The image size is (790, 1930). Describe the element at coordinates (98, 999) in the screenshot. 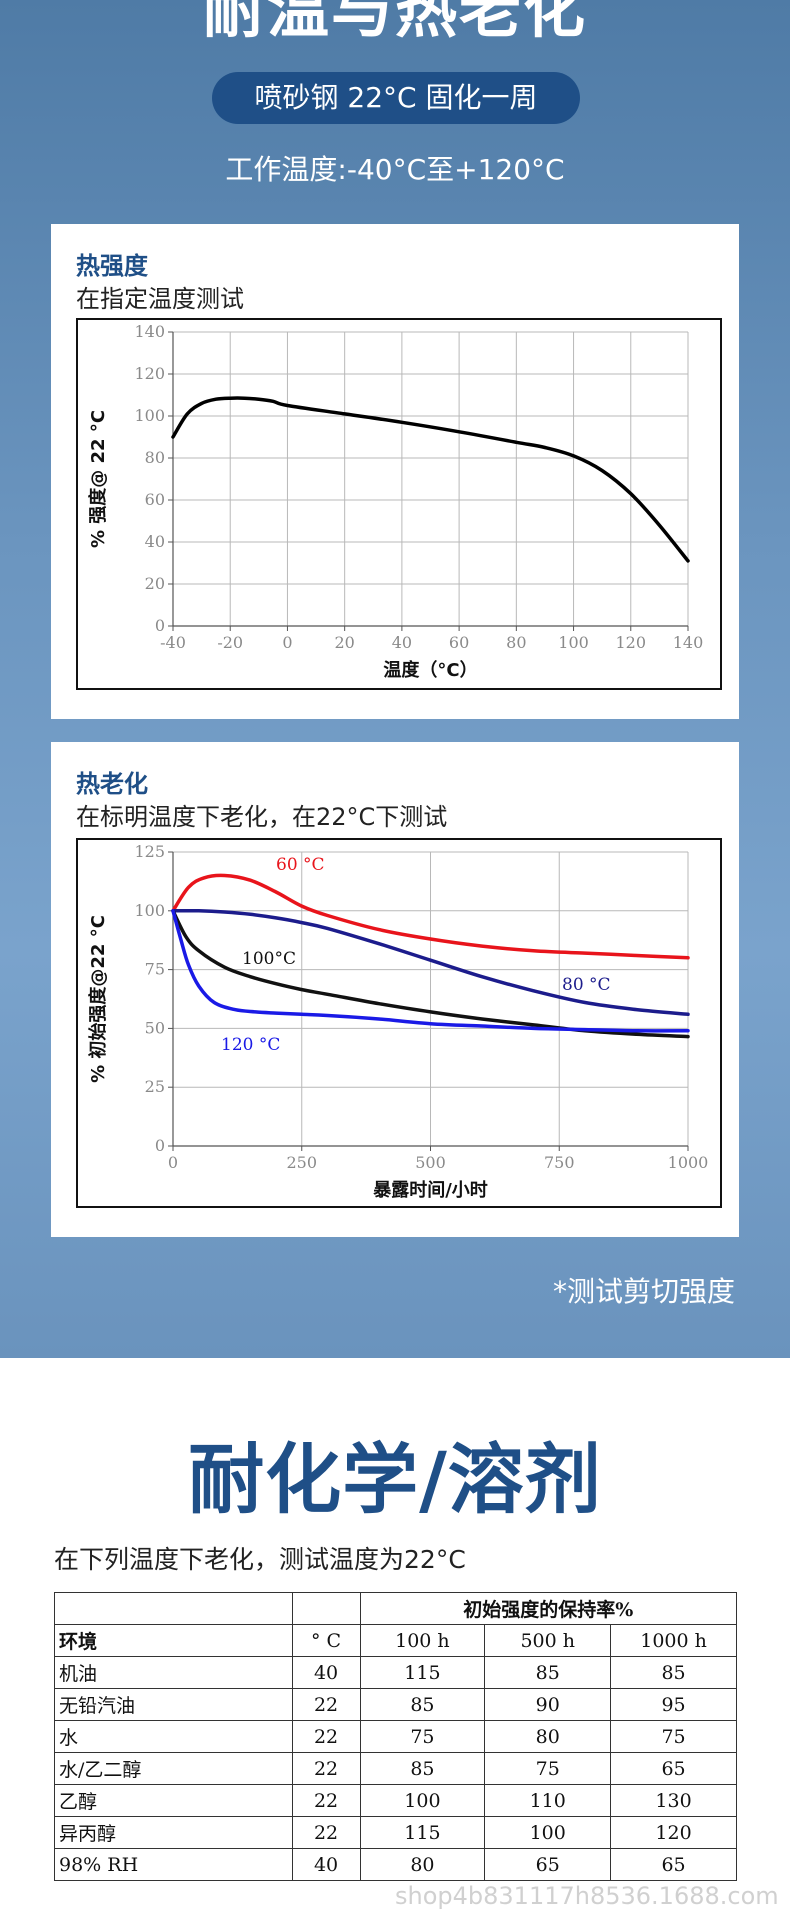

I see `y-axis-title: % 初始强度@22 °C` at that location.